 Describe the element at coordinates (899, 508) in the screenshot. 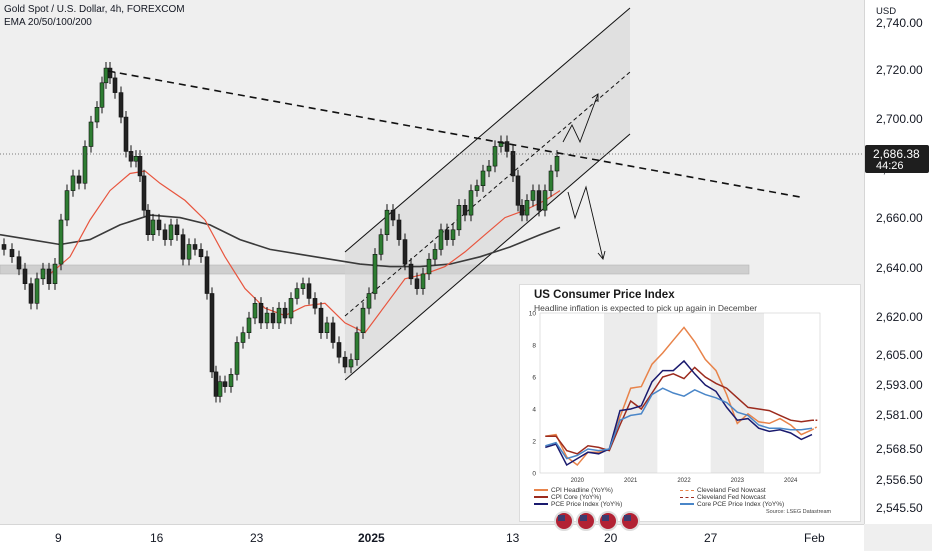

I see `price-tick-label: 2,545.50` at that location.